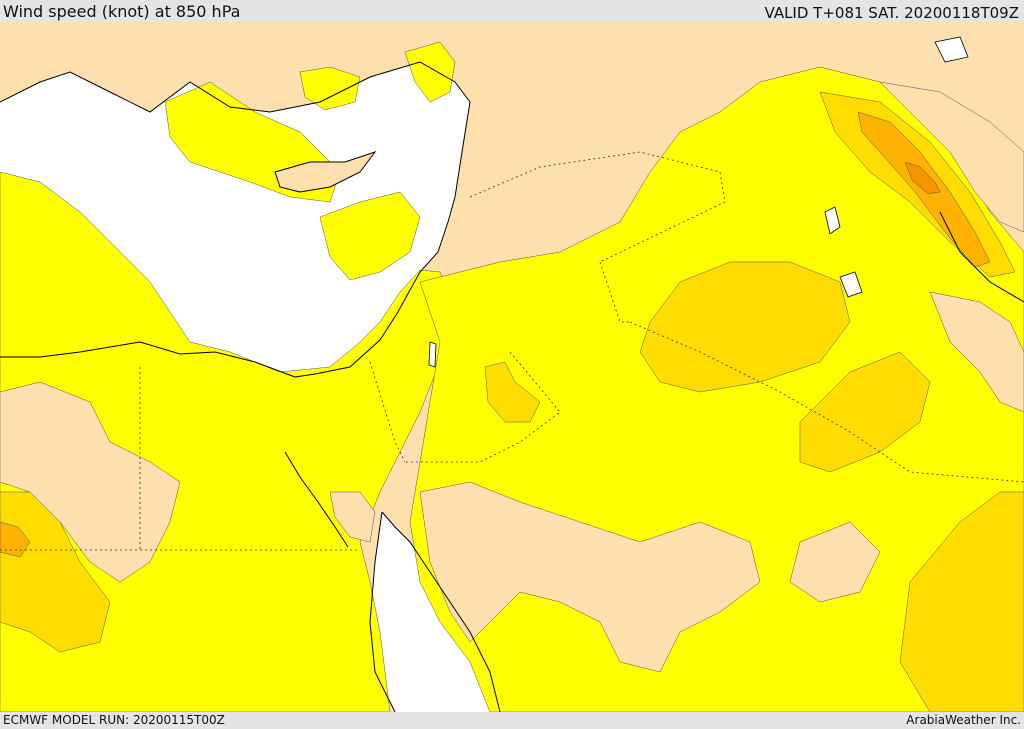 The width and height of the screenshot is (1024, 729). I want to click on wind-gold-southeast, so click(961, 601).